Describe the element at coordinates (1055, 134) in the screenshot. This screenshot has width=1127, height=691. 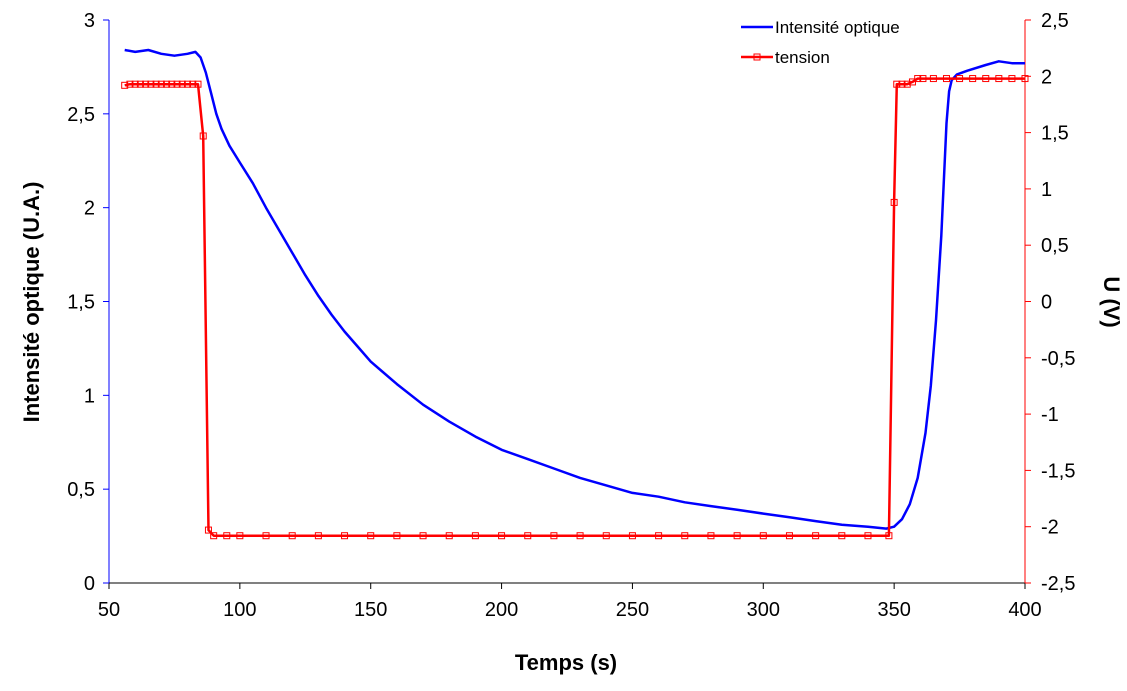
I see `y2-tick-label: 1,5` at that location.